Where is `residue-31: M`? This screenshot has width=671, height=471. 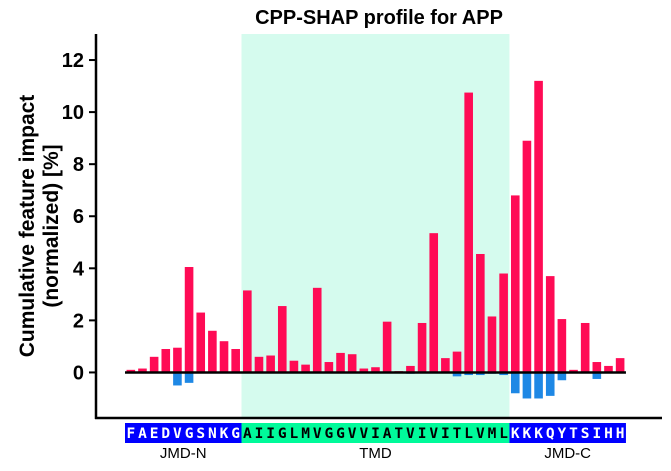
residue-31: M is located at coordinates (492, 434).